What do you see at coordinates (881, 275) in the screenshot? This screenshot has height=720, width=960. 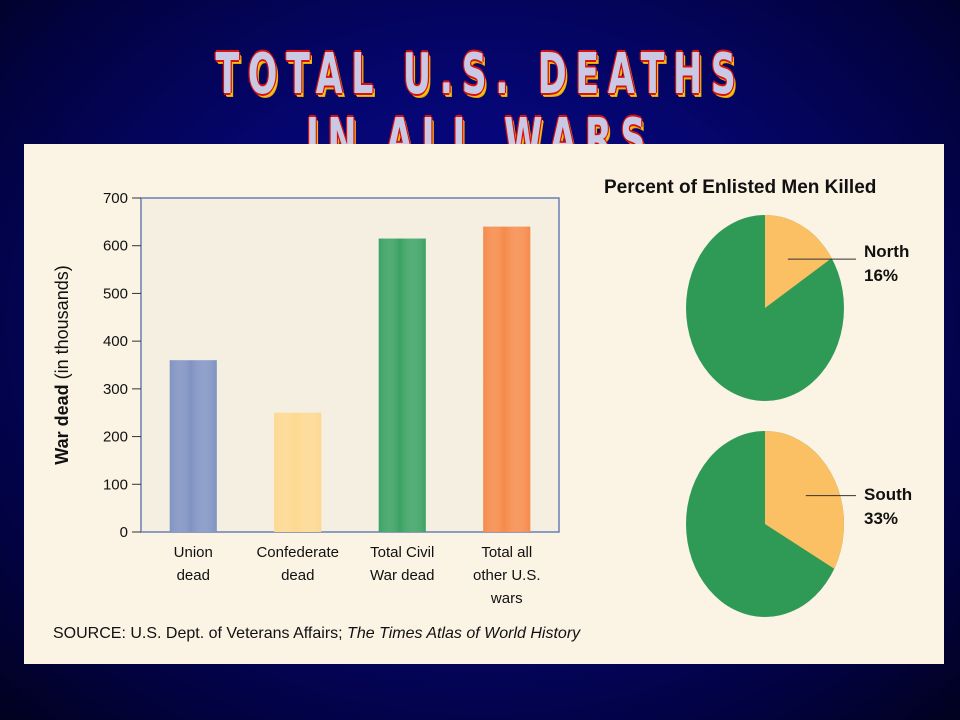 I see `pie-slice-value: 16%` at bounding box center [881, 275].